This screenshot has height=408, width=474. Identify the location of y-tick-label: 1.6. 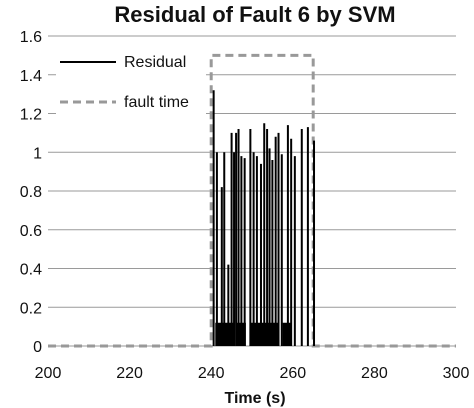
(31, 37).